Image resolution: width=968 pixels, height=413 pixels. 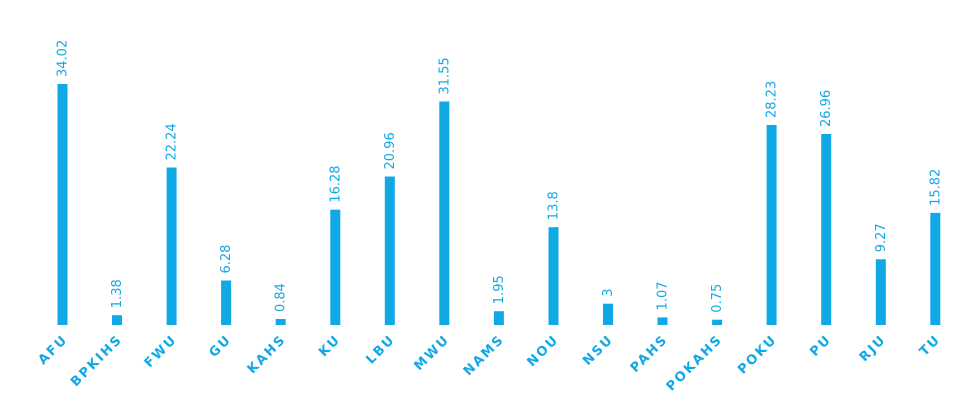 What do you see at coordinates (226, 259) in the screenshot?
I see `value-label-gu: 6.28` at bounding box center [226, 259].